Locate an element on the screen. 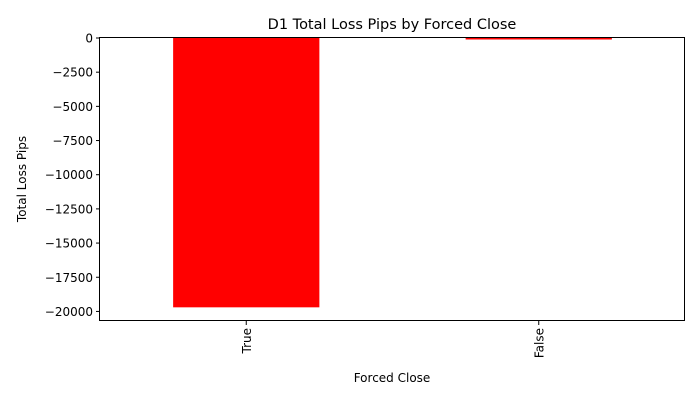 The width and height of the screenshot is (700, 404). x-axis-label: Forced Close is located at coordinates (392, 378).